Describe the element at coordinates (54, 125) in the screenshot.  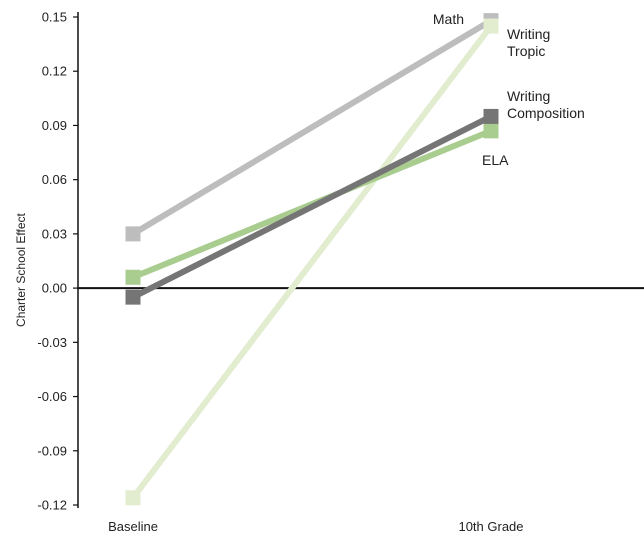
I see `y-tick-label: 0.09` at that location.